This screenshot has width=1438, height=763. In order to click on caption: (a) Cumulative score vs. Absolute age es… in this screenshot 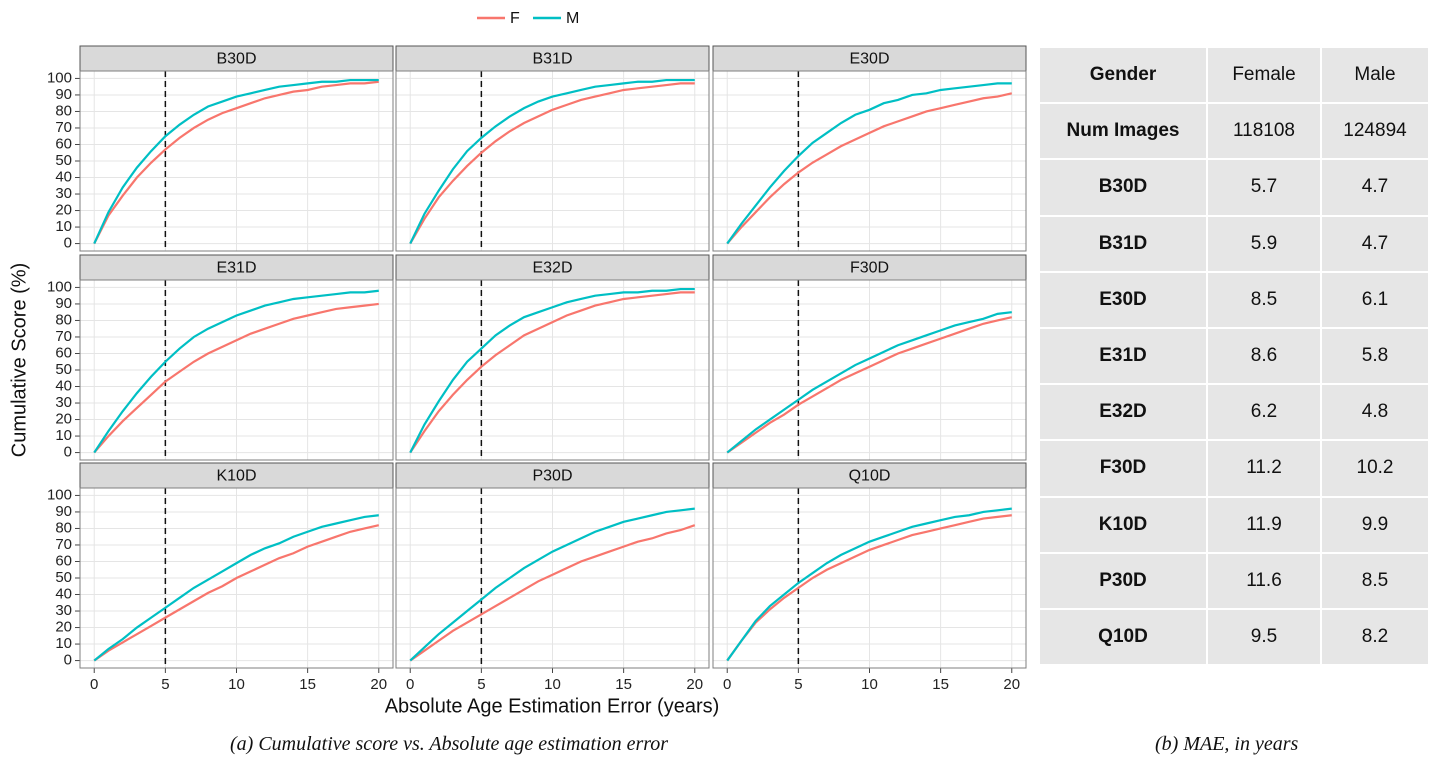, I will do `click(449, 744)`.